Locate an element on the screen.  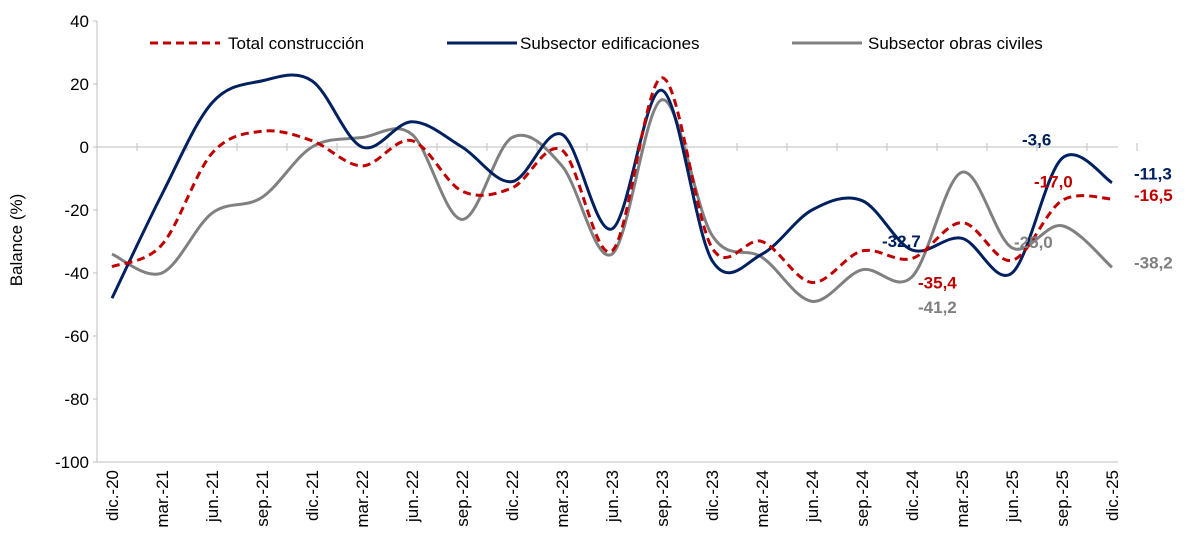
x-tick-label: sep.-25 is located at coordinates (1062, 498).